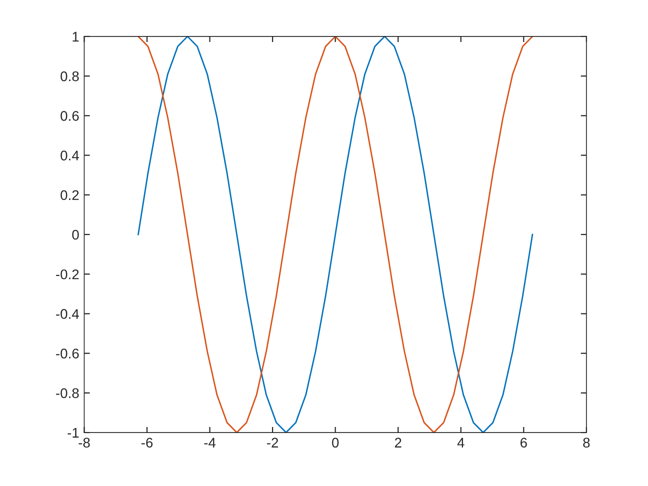 This screenshot has height=486, width=648. Describe the element at coordinates (210, 443) in the screenshot. I see `x-tick-label: -4` at that location.